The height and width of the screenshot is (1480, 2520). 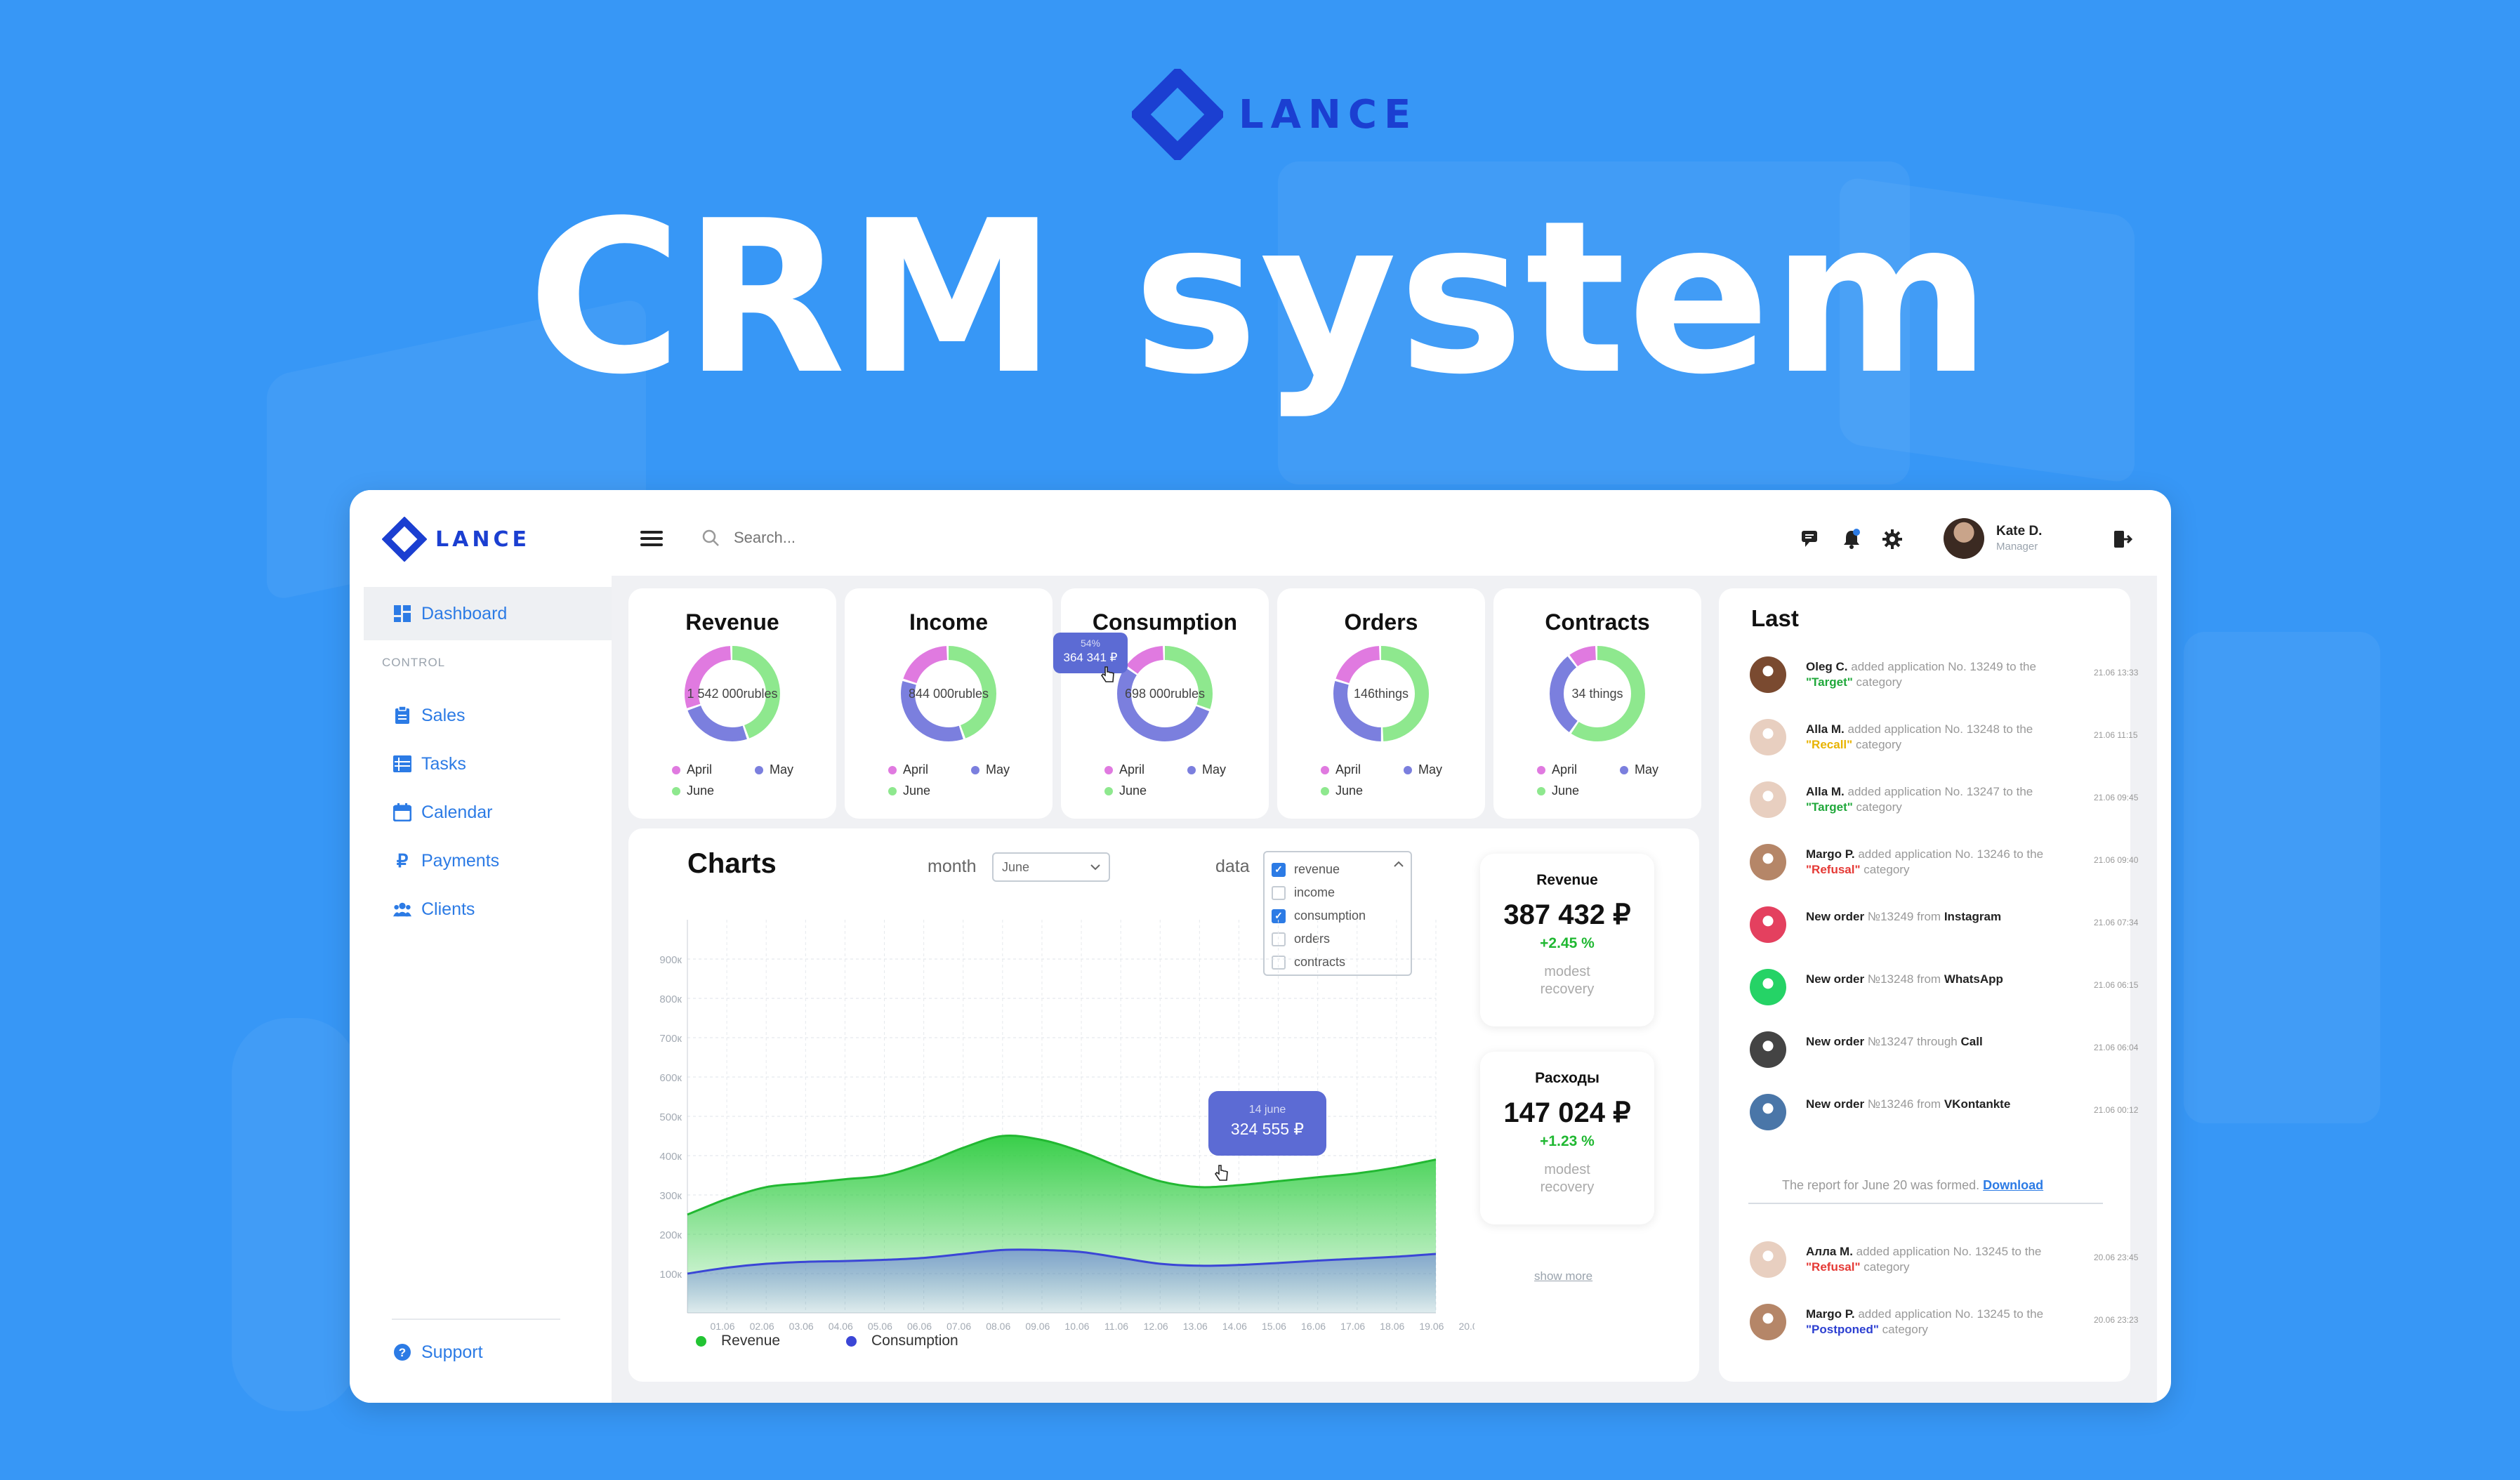 I want to click on activity-item: New order №13247 through Call 21.06 06:04, so click(x=1944, y=1050).